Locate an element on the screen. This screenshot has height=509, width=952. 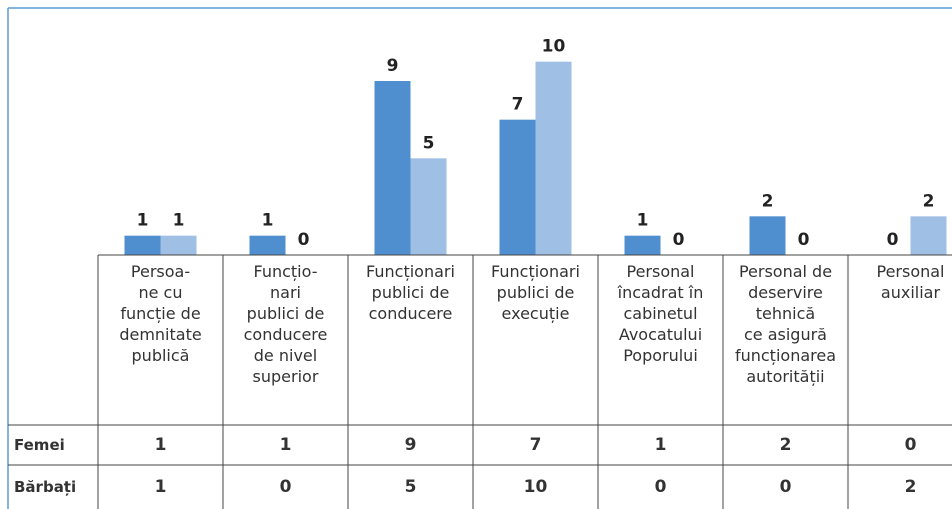
legend-label: Femei is located at coordinates (39, 444).